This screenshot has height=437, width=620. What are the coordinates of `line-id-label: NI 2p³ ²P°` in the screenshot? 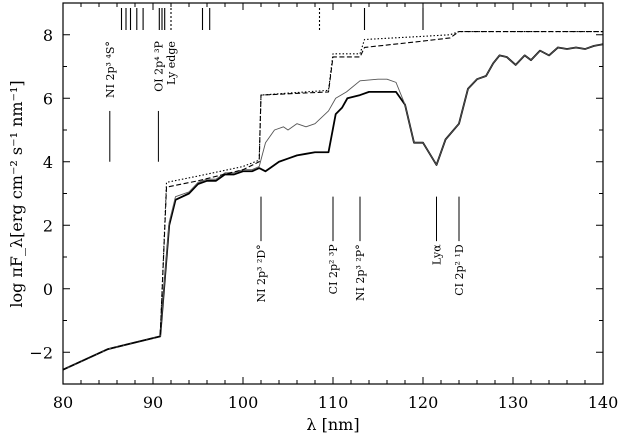 It's located at (360, 272).